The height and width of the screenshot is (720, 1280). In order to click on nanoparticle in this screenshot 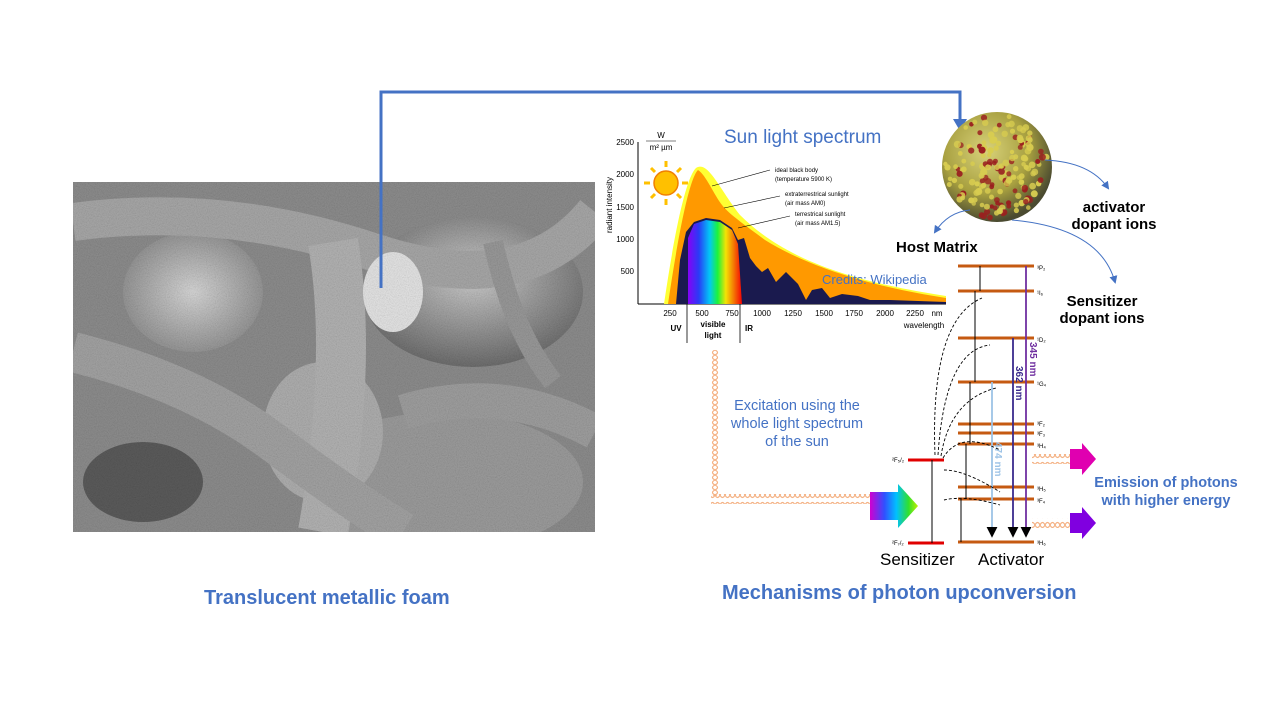, I will do `click(997, 167)`.